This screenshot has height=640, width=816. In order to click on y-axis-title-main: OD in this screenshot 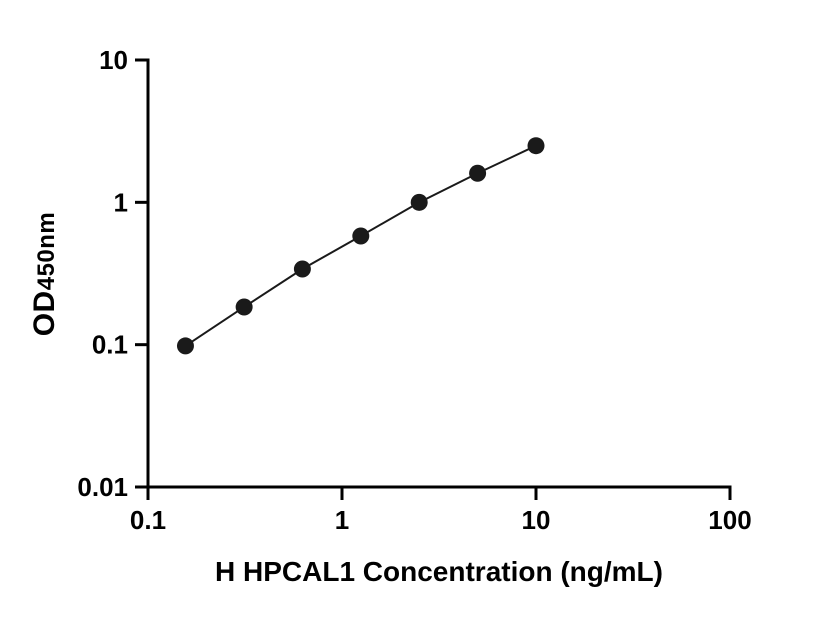, I will do `click(44, 313)`.